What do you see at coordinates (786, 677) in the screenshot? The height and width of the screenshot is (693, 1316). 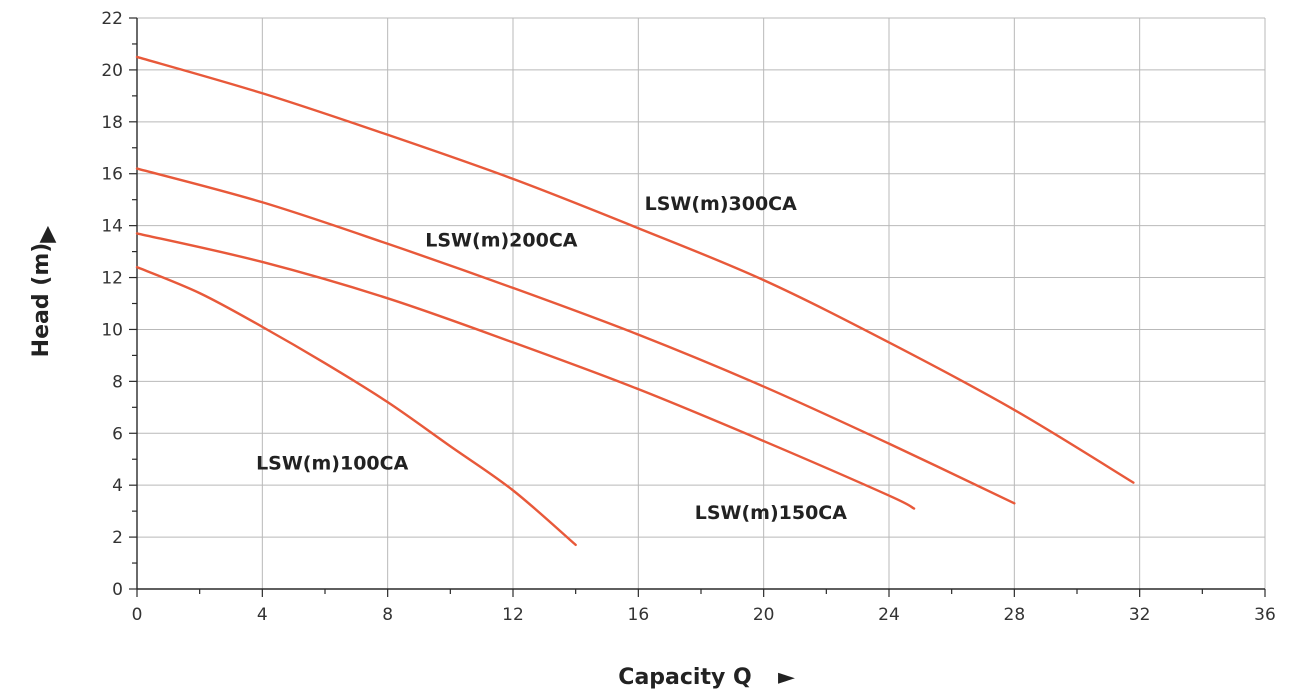 I see `x-axis-arrow-icon: ►` at bounding box center [786, 677].